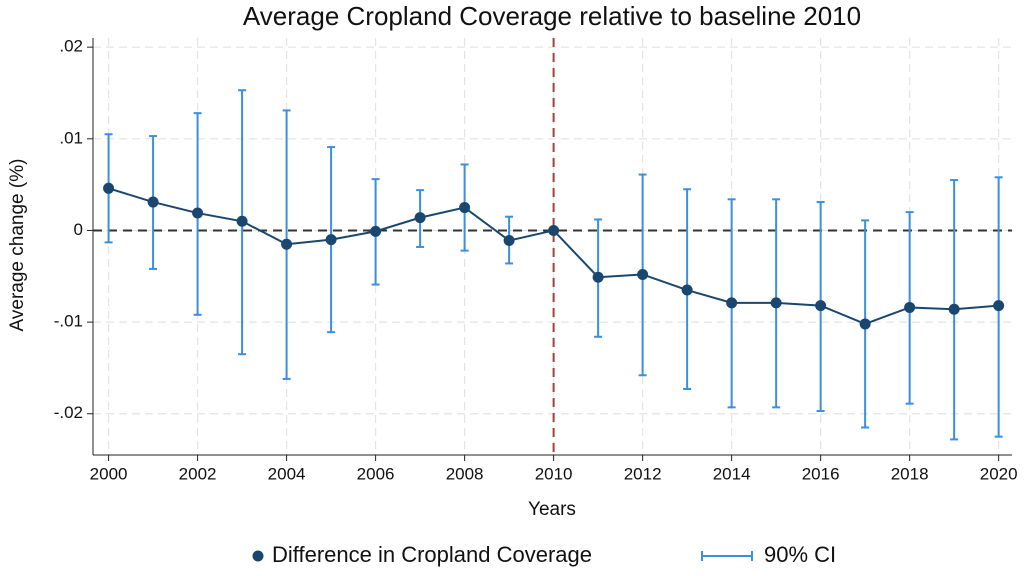  I want to click on x-axis-title: Years, so click(552, 509).